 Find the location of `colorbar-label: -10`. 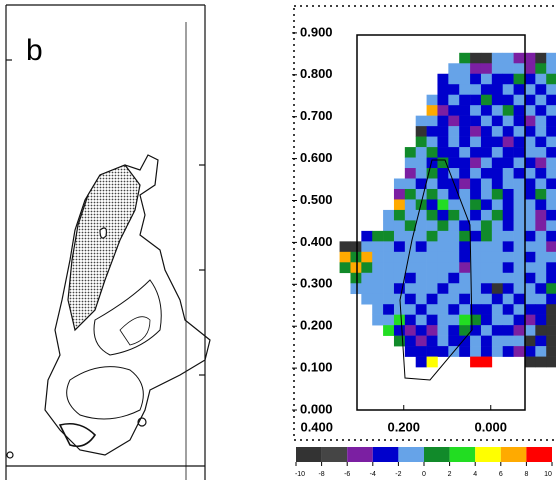

colorbar-label: -10 is located at coordinates (300, 474).